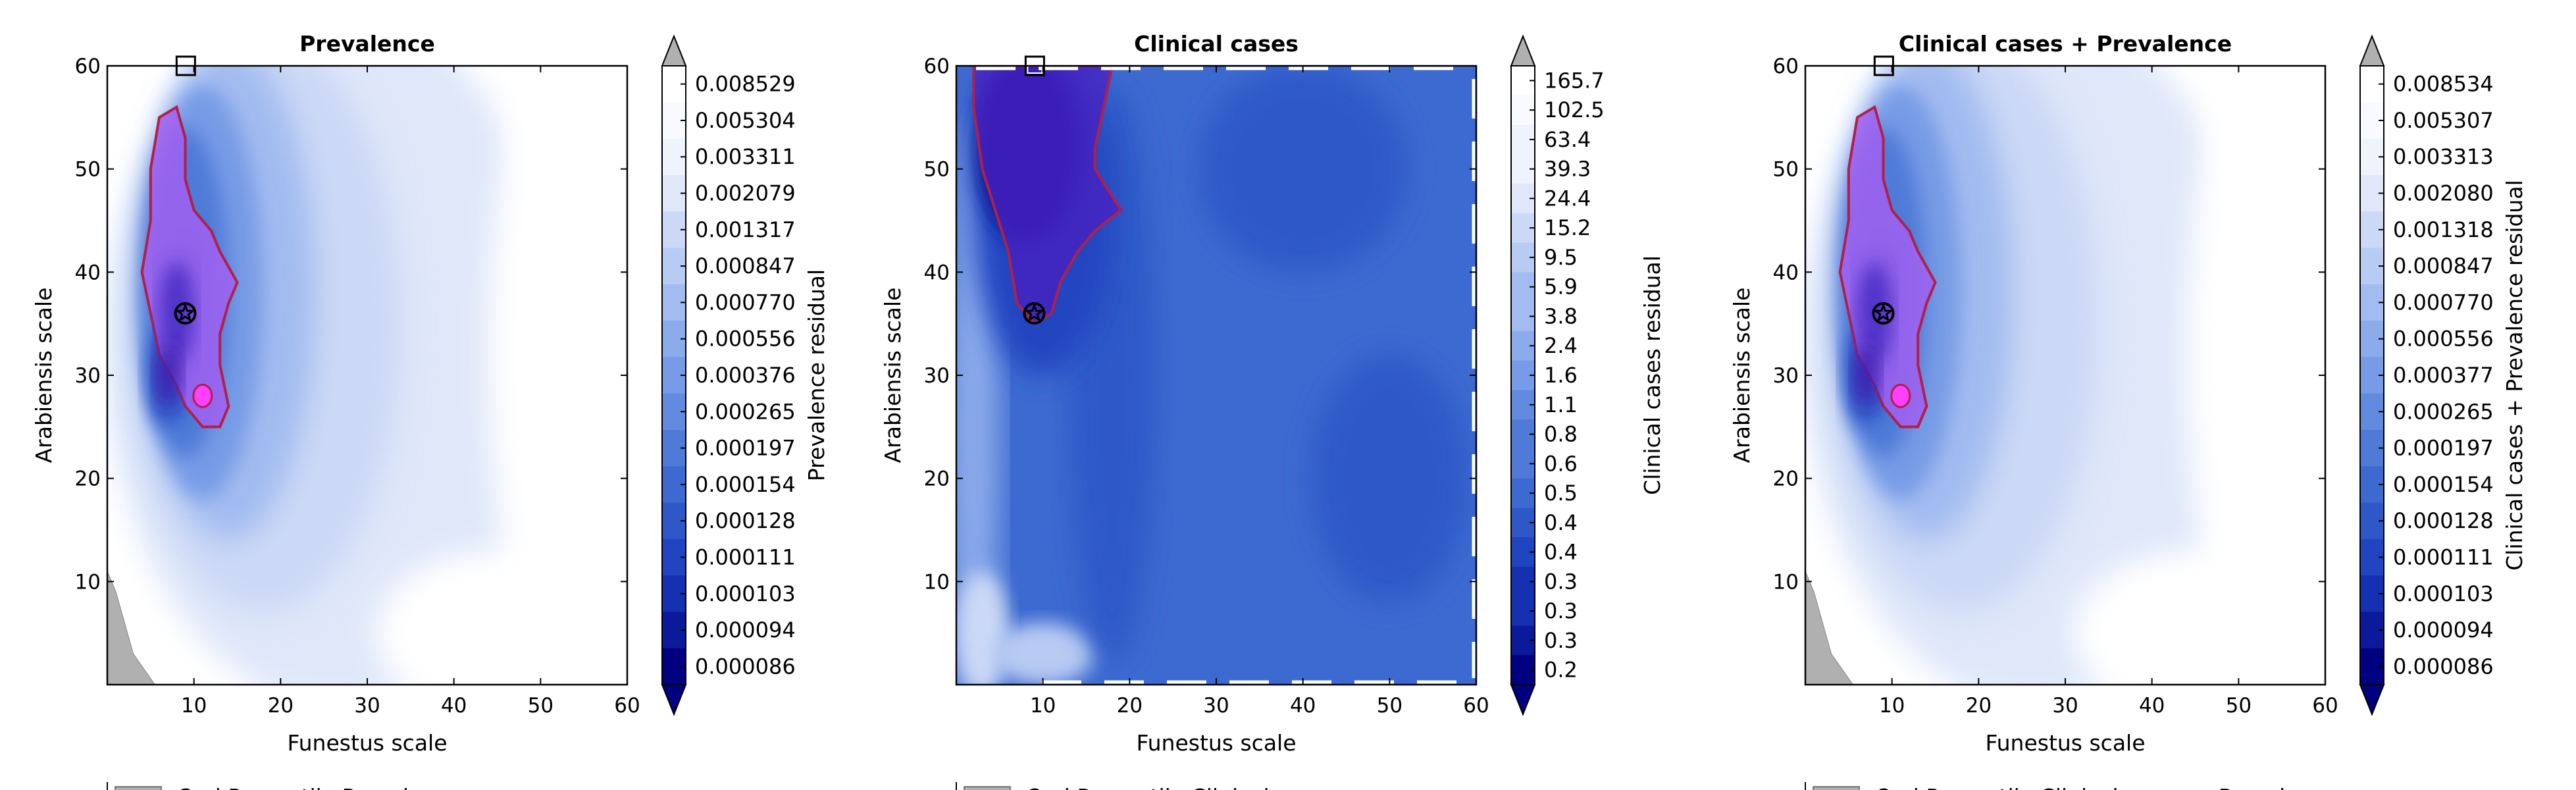  Describe the element at coordinates (745, 156) in the screenshot. I see `colorbar-tick-label: 0.003311` at that location.